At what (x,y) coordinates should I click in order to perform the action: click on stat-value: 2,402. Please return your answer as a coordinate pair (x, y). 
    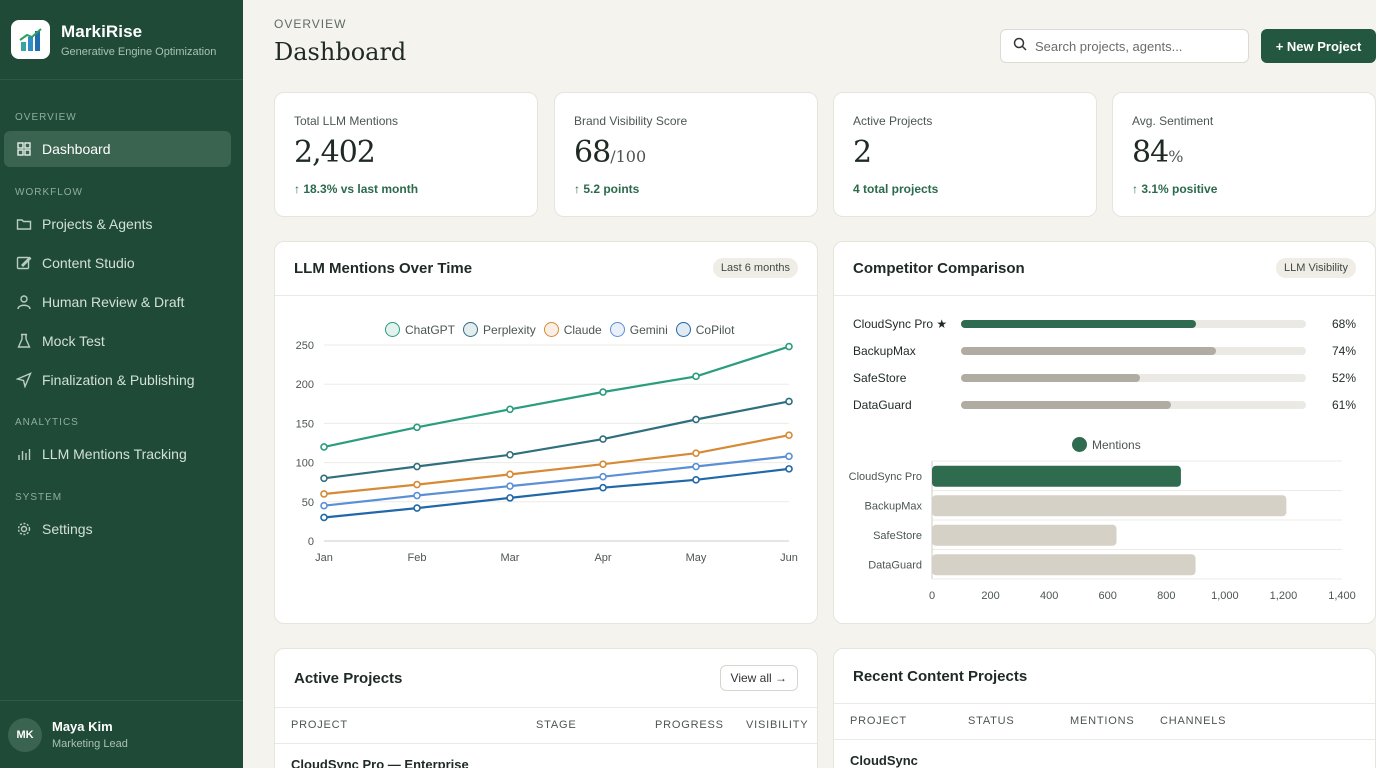
    Looking at the image, I should click on (335, 152).